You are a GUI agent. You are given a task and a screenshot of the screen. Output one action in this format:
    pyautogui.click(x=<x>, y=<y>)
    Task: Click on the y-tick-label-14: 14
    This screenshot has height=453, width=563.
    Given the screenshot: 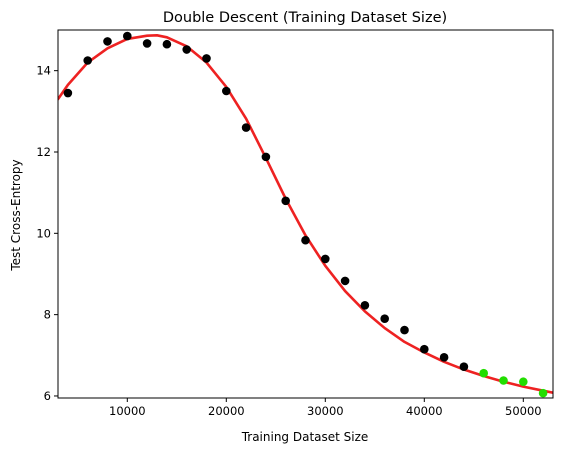 What is the action you would take?
    pyautogui.click(x=43, y=71)
    